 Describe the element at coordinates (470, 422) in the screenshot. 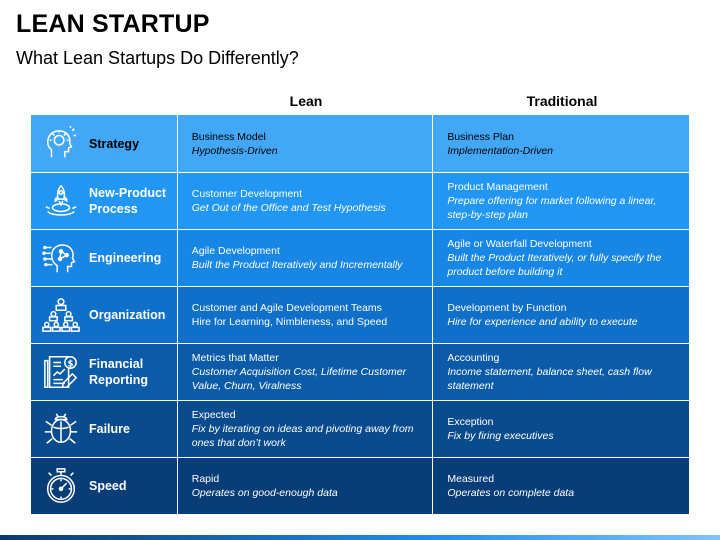

I see `traditional-heading: Exception` at that location.